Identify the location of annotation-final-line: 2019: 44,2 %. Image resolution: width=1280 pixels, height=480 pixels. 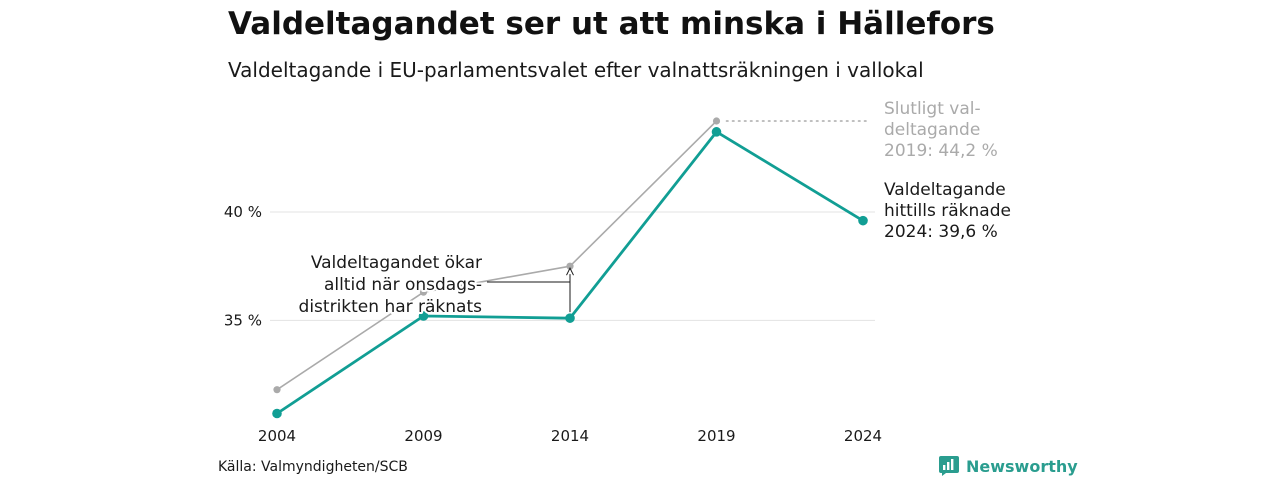
(941, 151).